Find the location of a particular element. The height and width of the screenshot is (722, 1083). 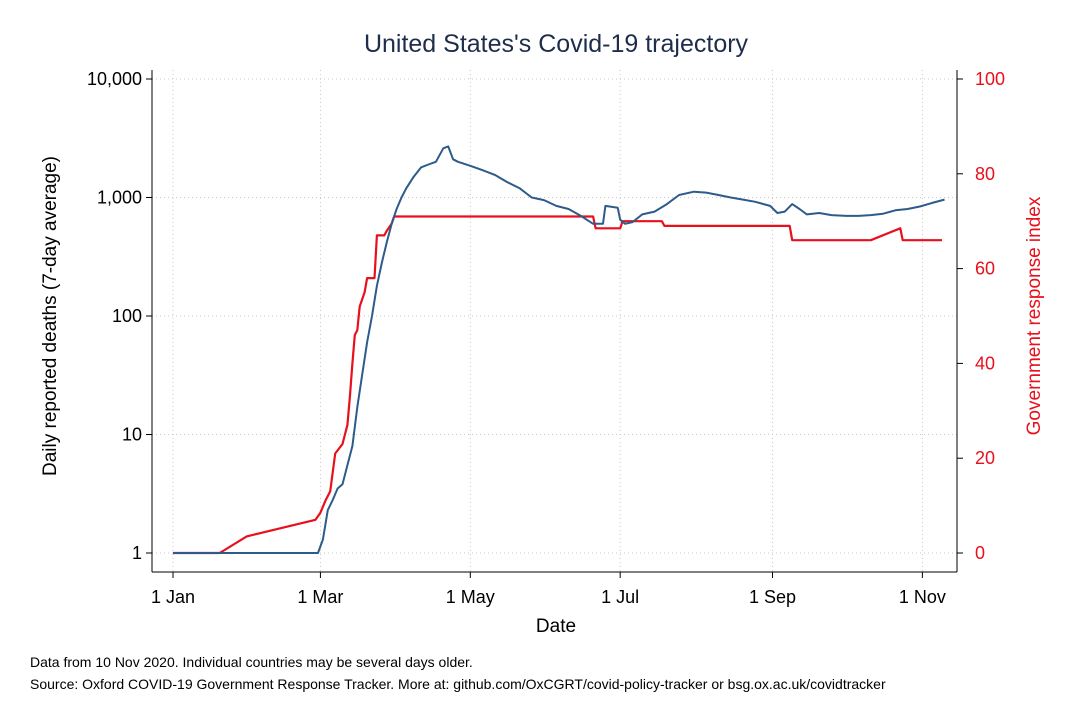

y-tick-label: 1,000 is located at coordinates (119, 198).